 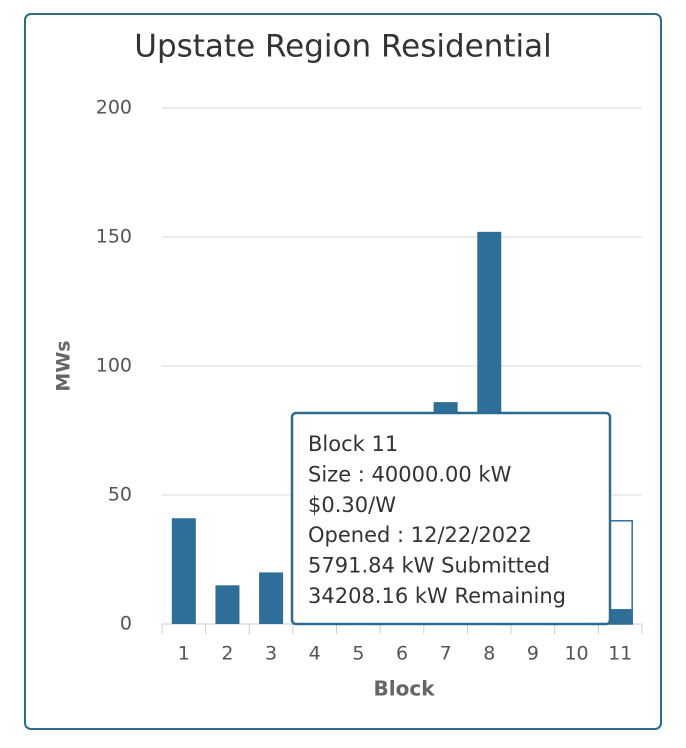 What do you see at coordinates (489, 654) in the screenshot?
I see `x-tick-label: 8` at bounding box center [489, 654].